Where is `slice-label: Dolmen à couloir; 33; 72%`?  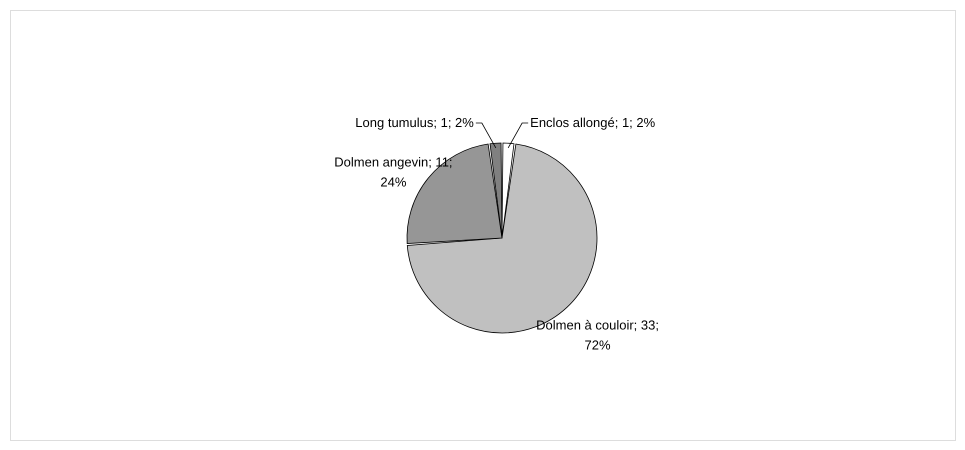
slice-label: Dolmen à couloir; 33; 72% is located at coordinates (597, 335).